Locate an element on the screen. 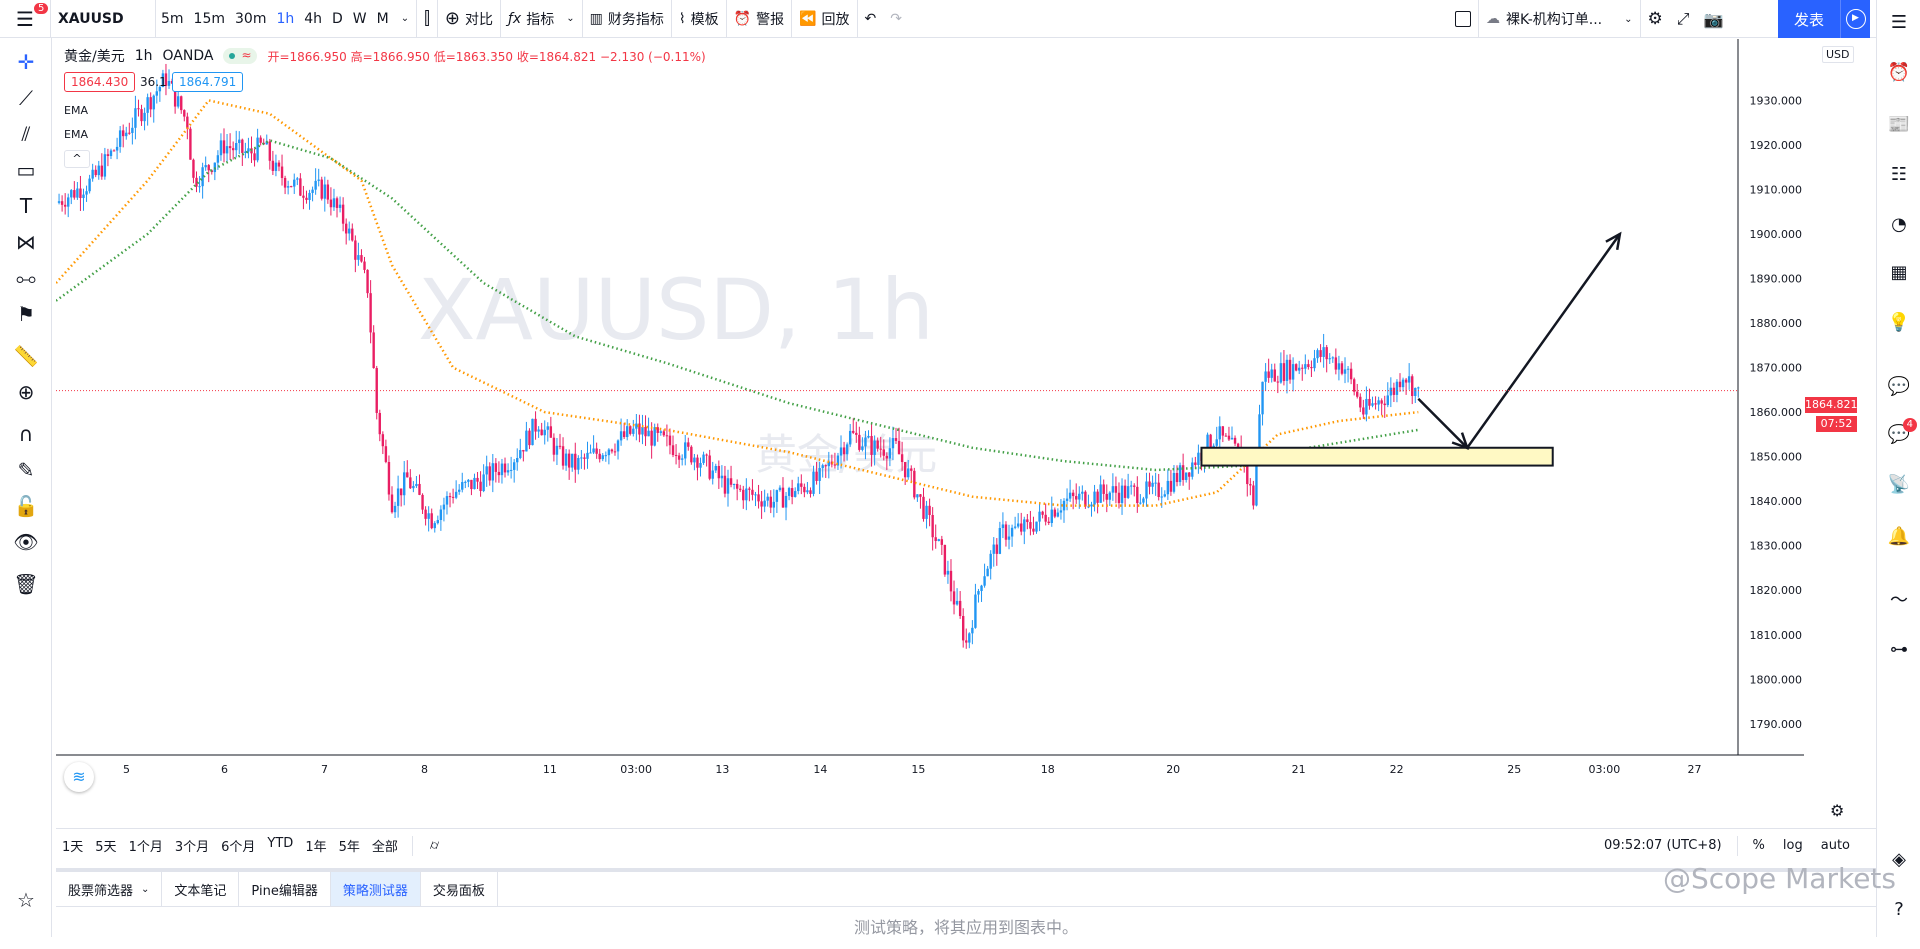  financials-button: ▥ 财务指标 is located at coordinates (627, 19).